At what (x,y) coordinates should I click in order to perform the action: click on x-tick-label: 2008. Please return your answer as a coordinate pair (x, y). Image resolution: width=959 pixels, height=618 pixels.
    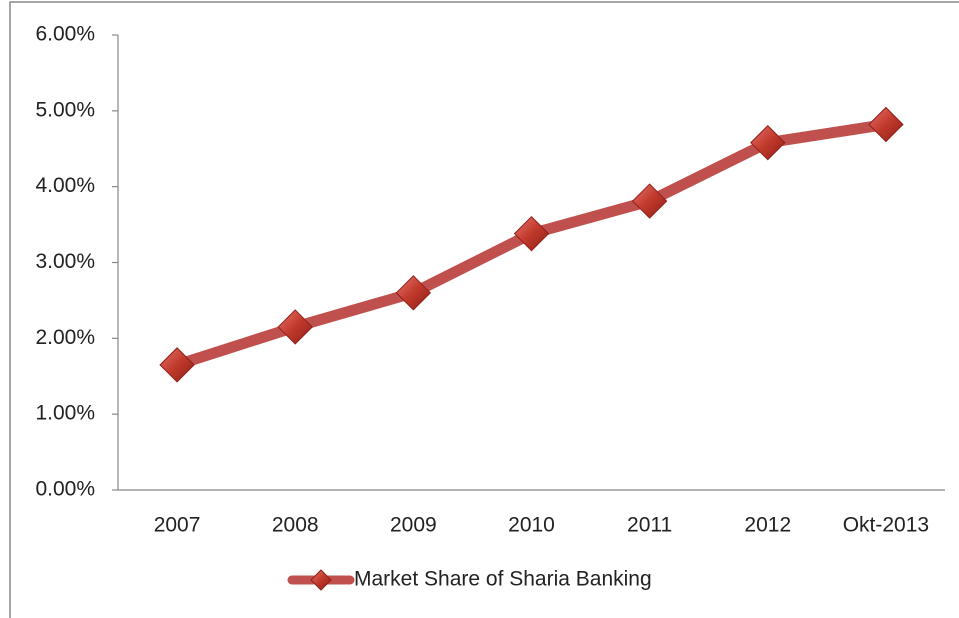
    Looking at the image, I should click on (295, 525).